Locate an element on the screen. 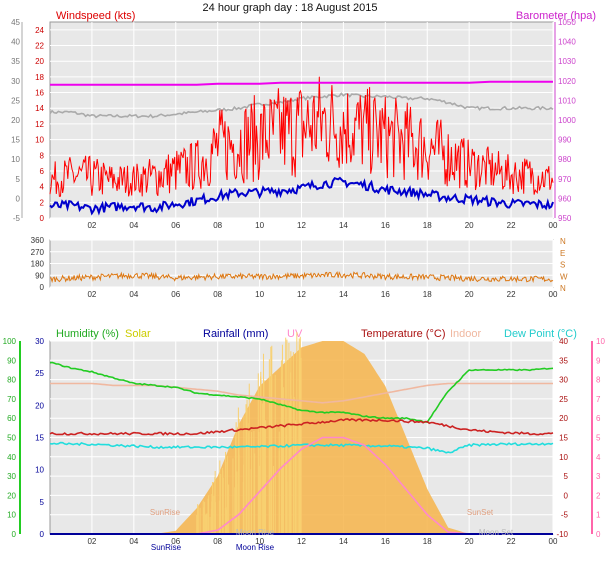 This screenshot has width=608, height=561. uv-legend: UV is located at coordinates (295, 334).